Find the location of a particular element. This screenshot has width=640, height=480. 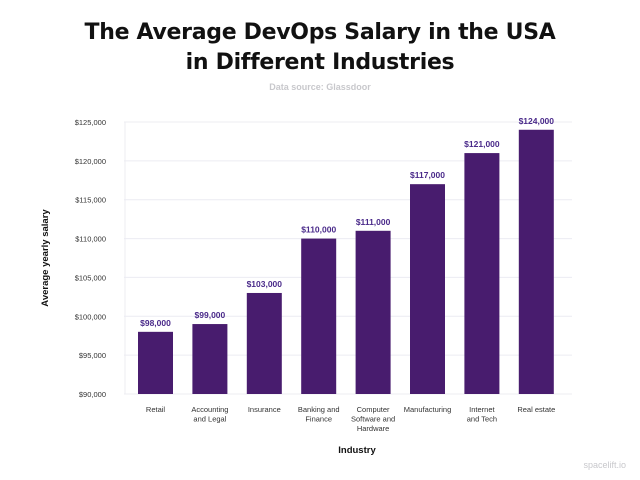

data-label: $121,000 is located at coordinates (482, 144).